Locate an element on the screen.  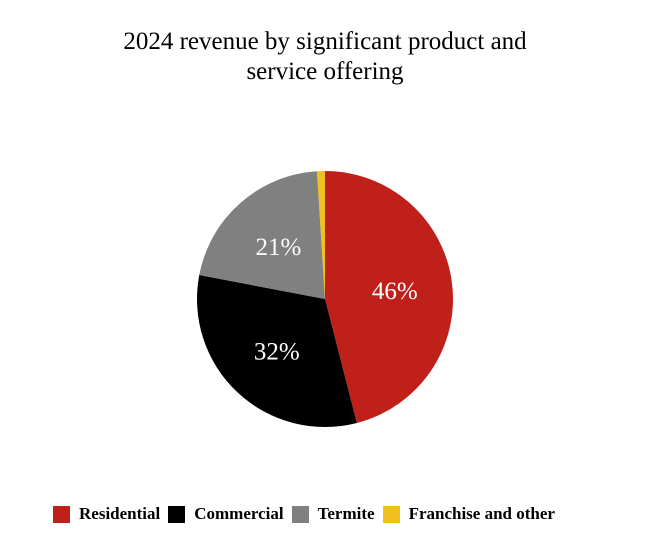
legend-item-commercial: Commercial is located at coordinates (226, 514).